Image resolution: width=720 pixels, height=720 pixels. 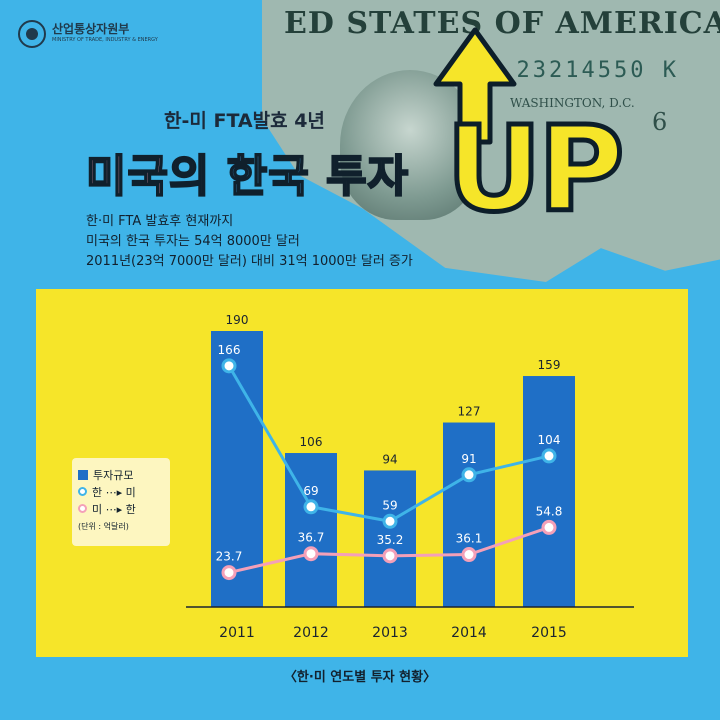 What do you see at coordinates (114, 509) in the screenshot?
I see `legend-label-us-kr: 미 ⋯▸ 한` at bounding box center [114, 509].